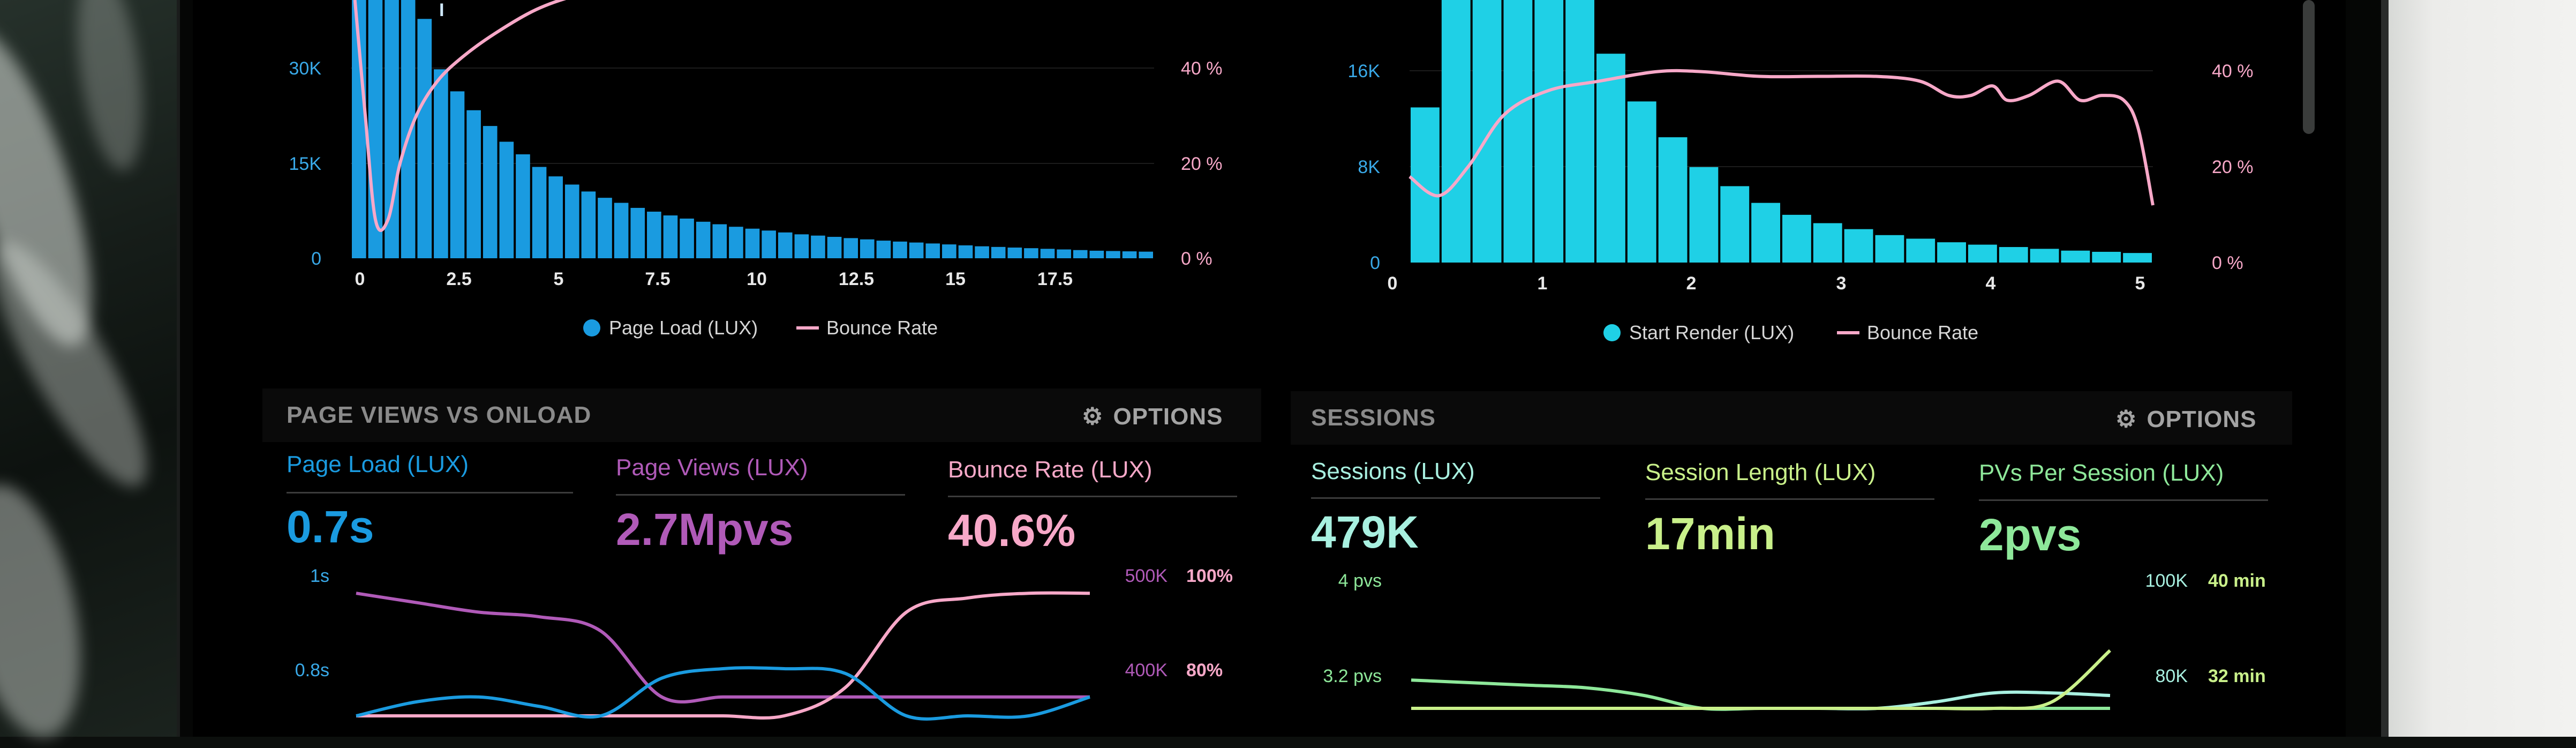  What do you see at coordinates (1369, 167) in the screenshot?
I see `y-tick-label: 8K` at bounding box center [1369, 167].